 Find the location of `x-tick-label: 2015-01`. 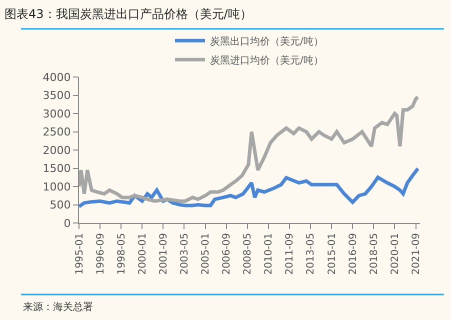

x-tick-label: 2015-01 is located at coordinates (332, 254).